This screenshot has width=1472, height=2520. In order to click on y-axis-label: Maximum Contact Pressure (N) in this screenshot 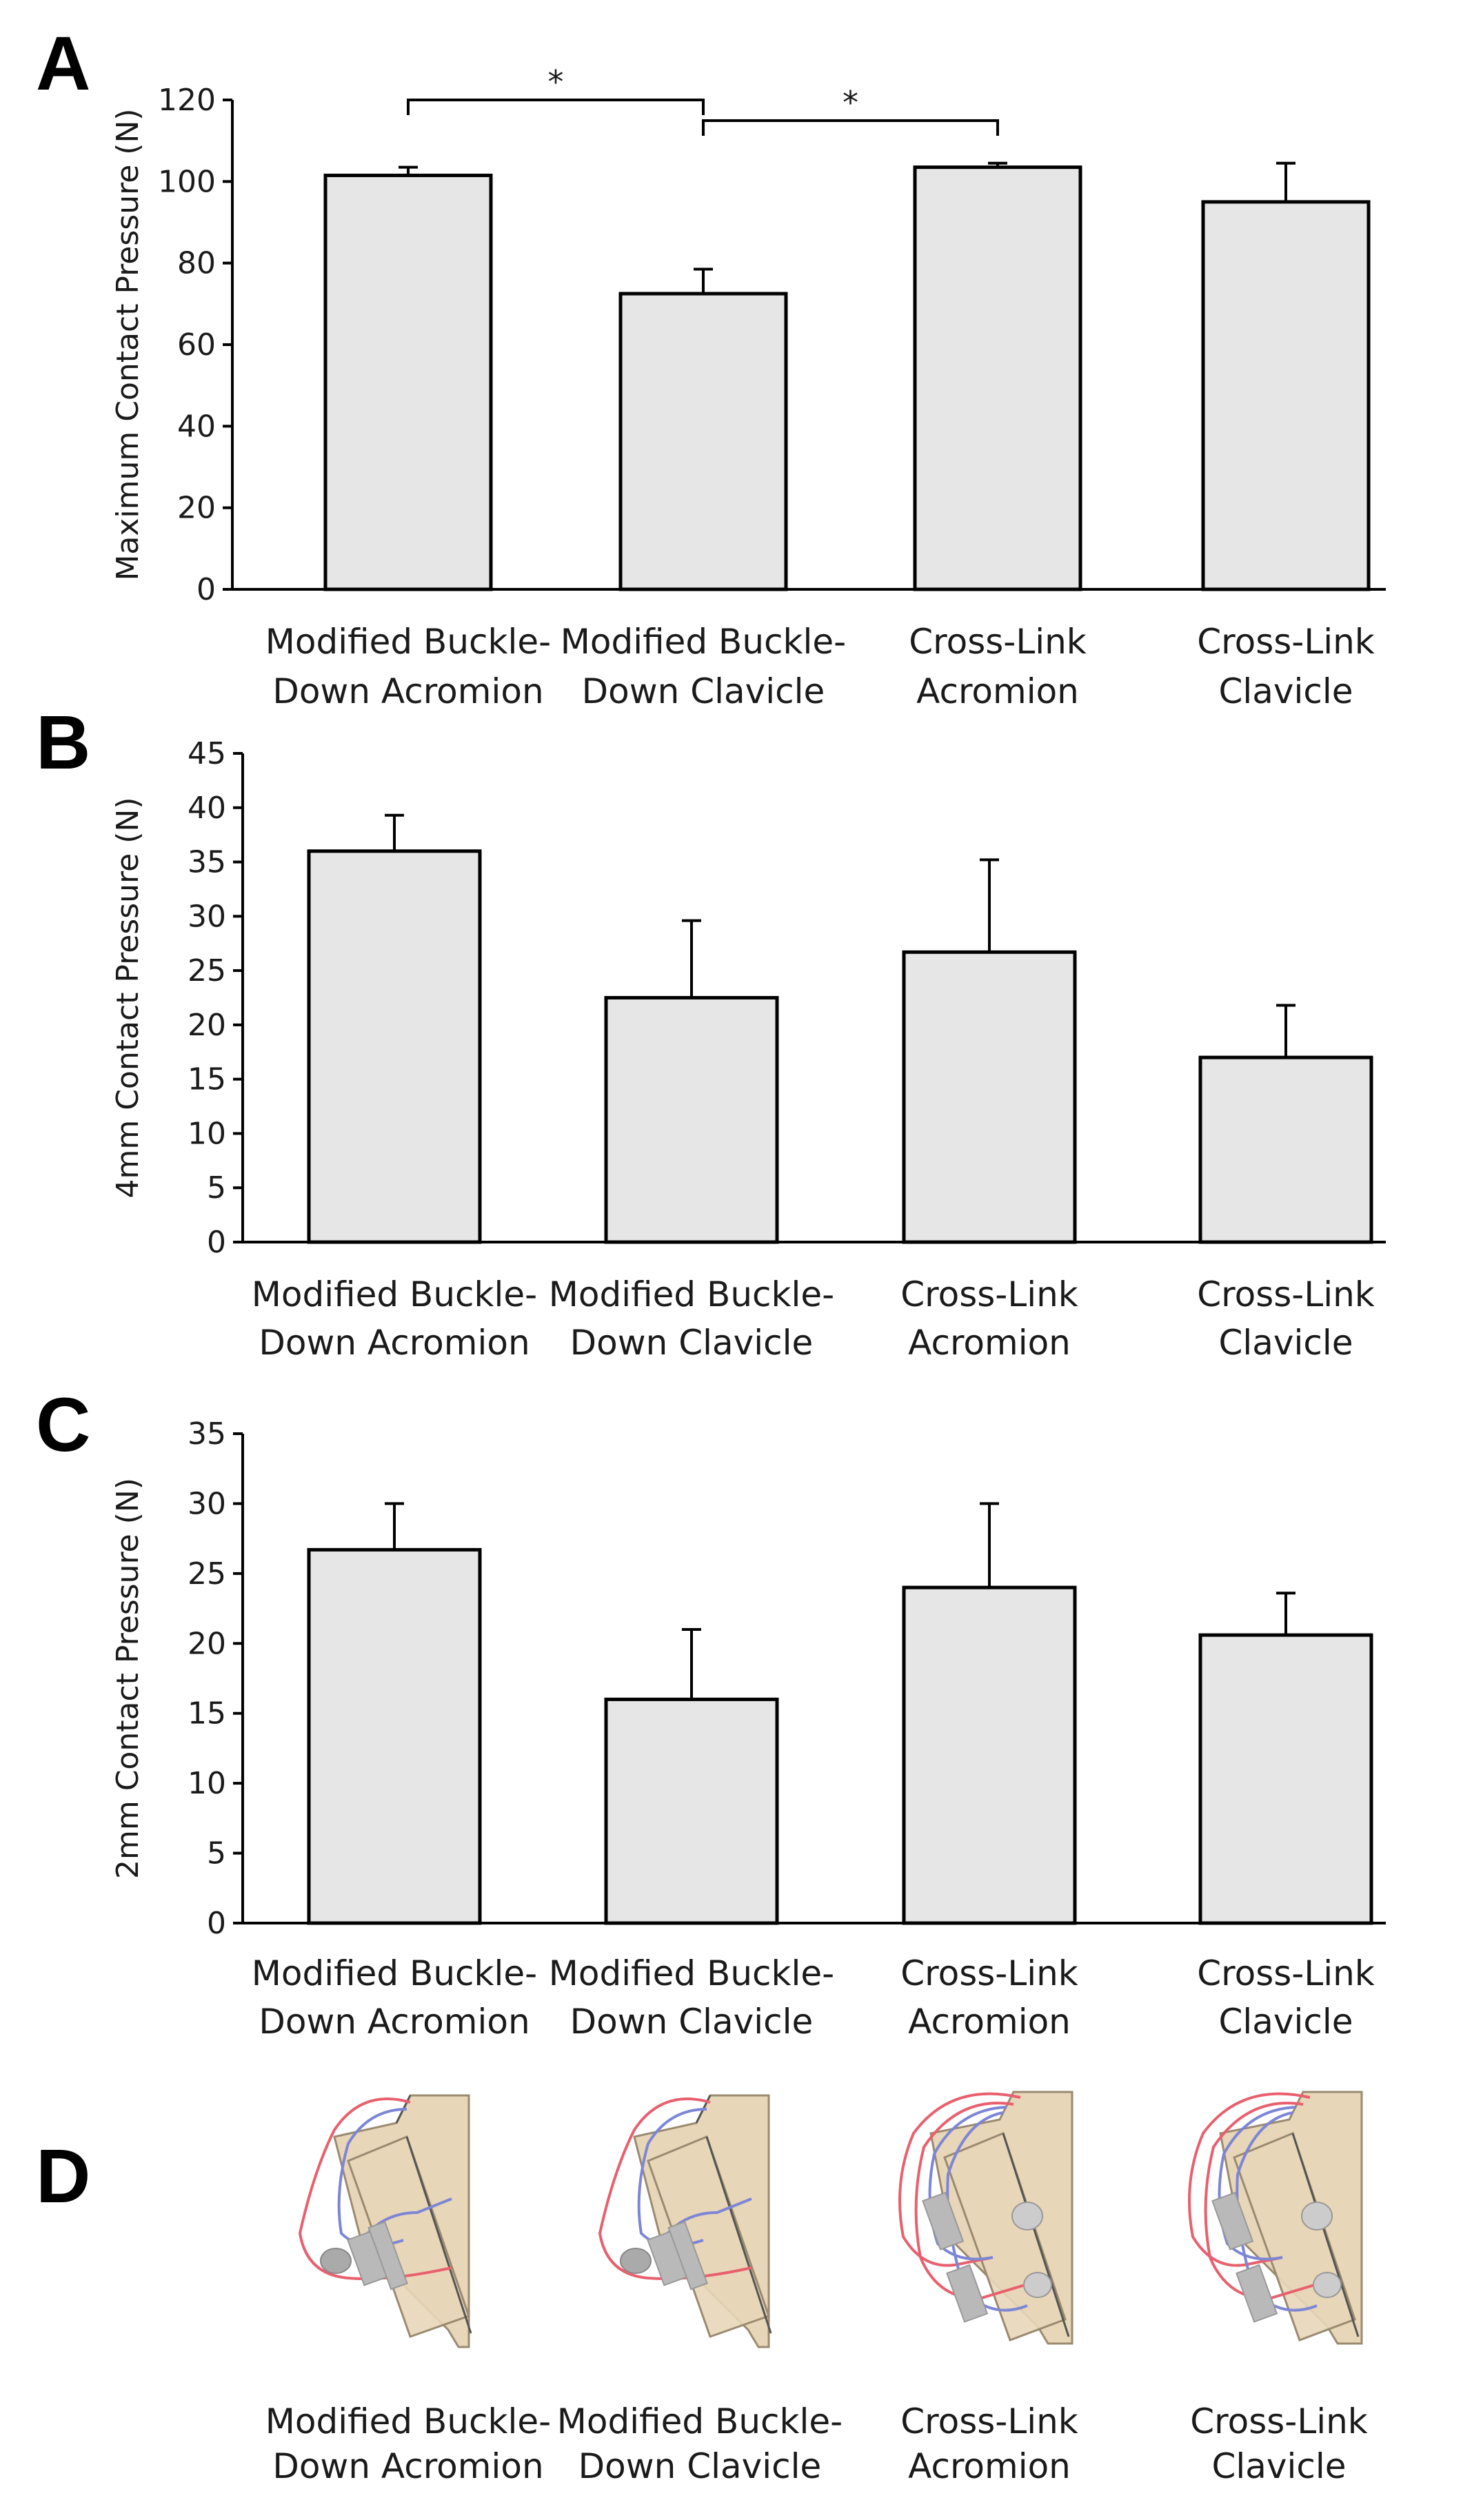, I will do `click(128, 344)`.